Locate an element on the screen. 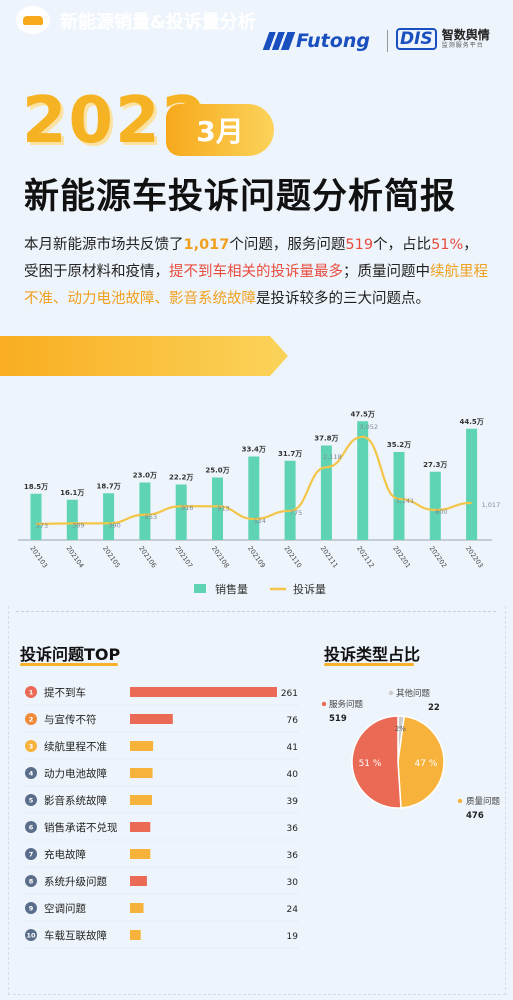  complaints-point-label: 389 is located at coordinates (78, 525).